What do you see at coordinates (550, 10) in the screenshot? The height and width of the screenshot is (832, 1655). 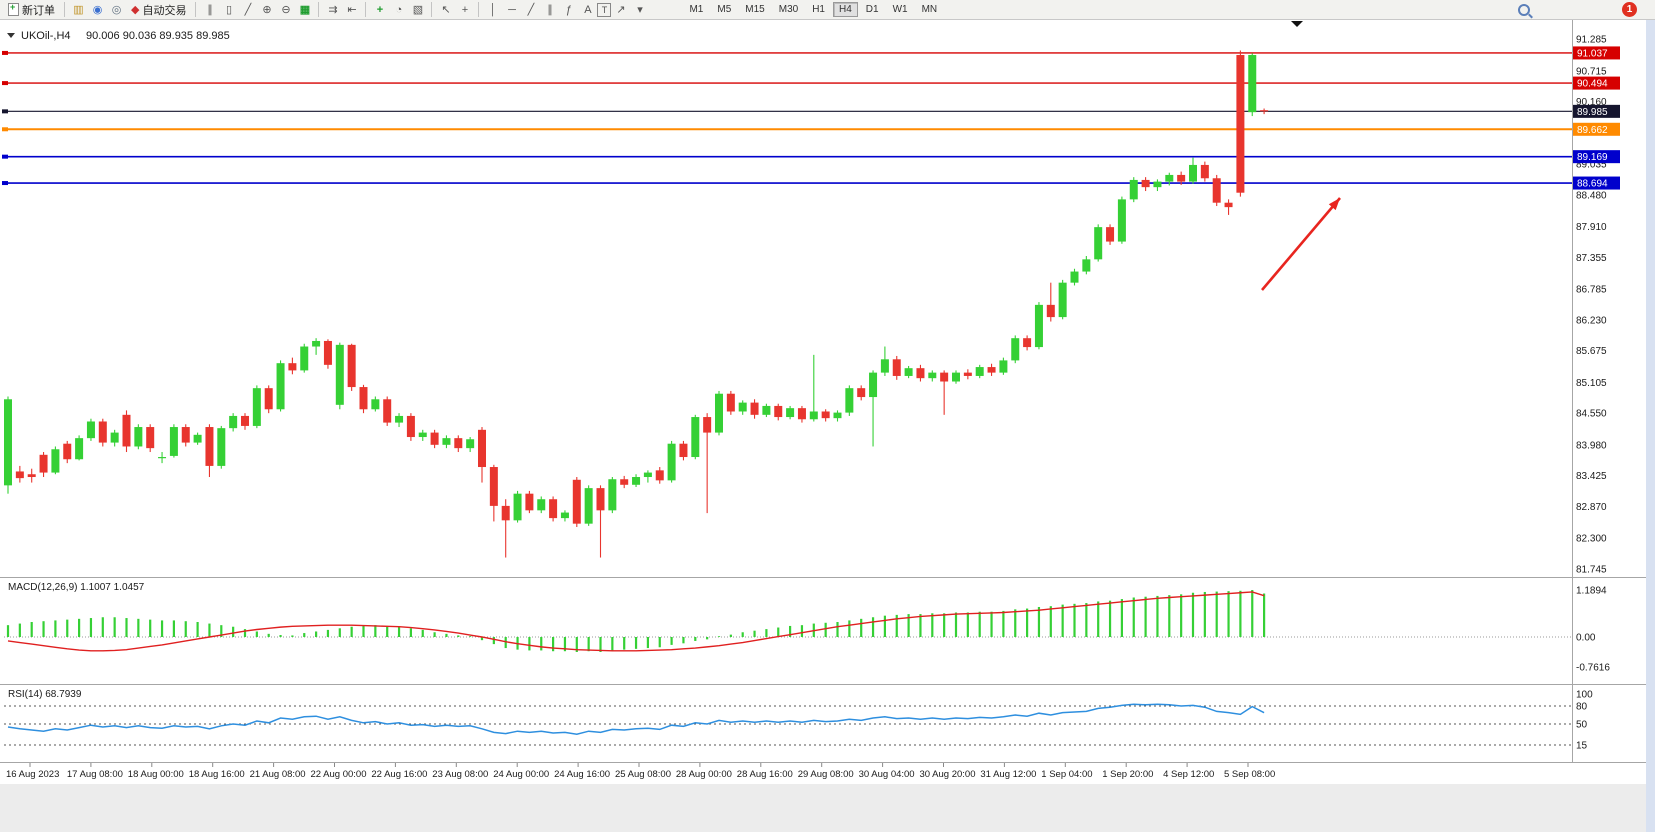 I see `channel-icon: ∥` at bounding box center [550, 10].